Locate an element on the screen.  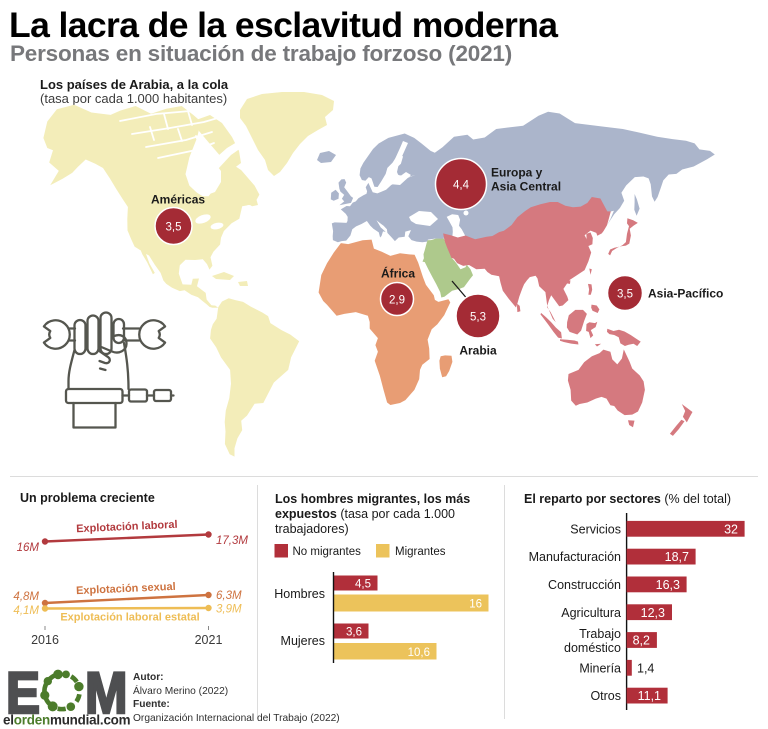
svg-text: Explotación laboral is located at coordinates (127, 527).